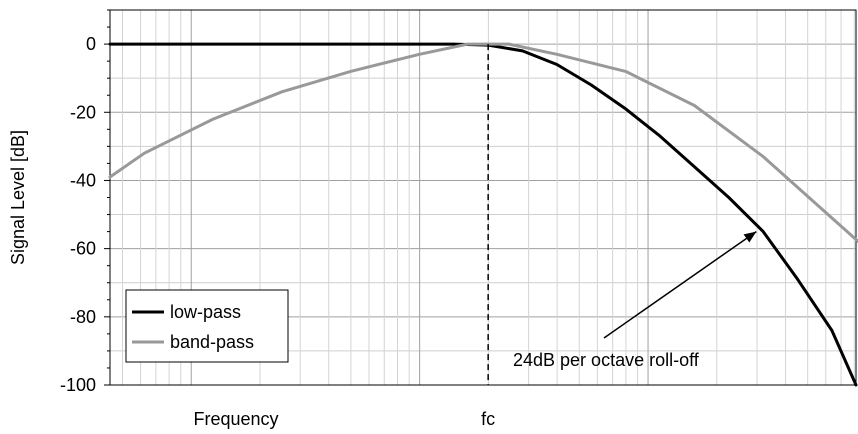 Image resolution: width=858 pixels, height=434 pixels. What do you see at coordinates (83, 180) in the screenshot?
I see `y-tick-label: -40` at bounding box center [83, 180].